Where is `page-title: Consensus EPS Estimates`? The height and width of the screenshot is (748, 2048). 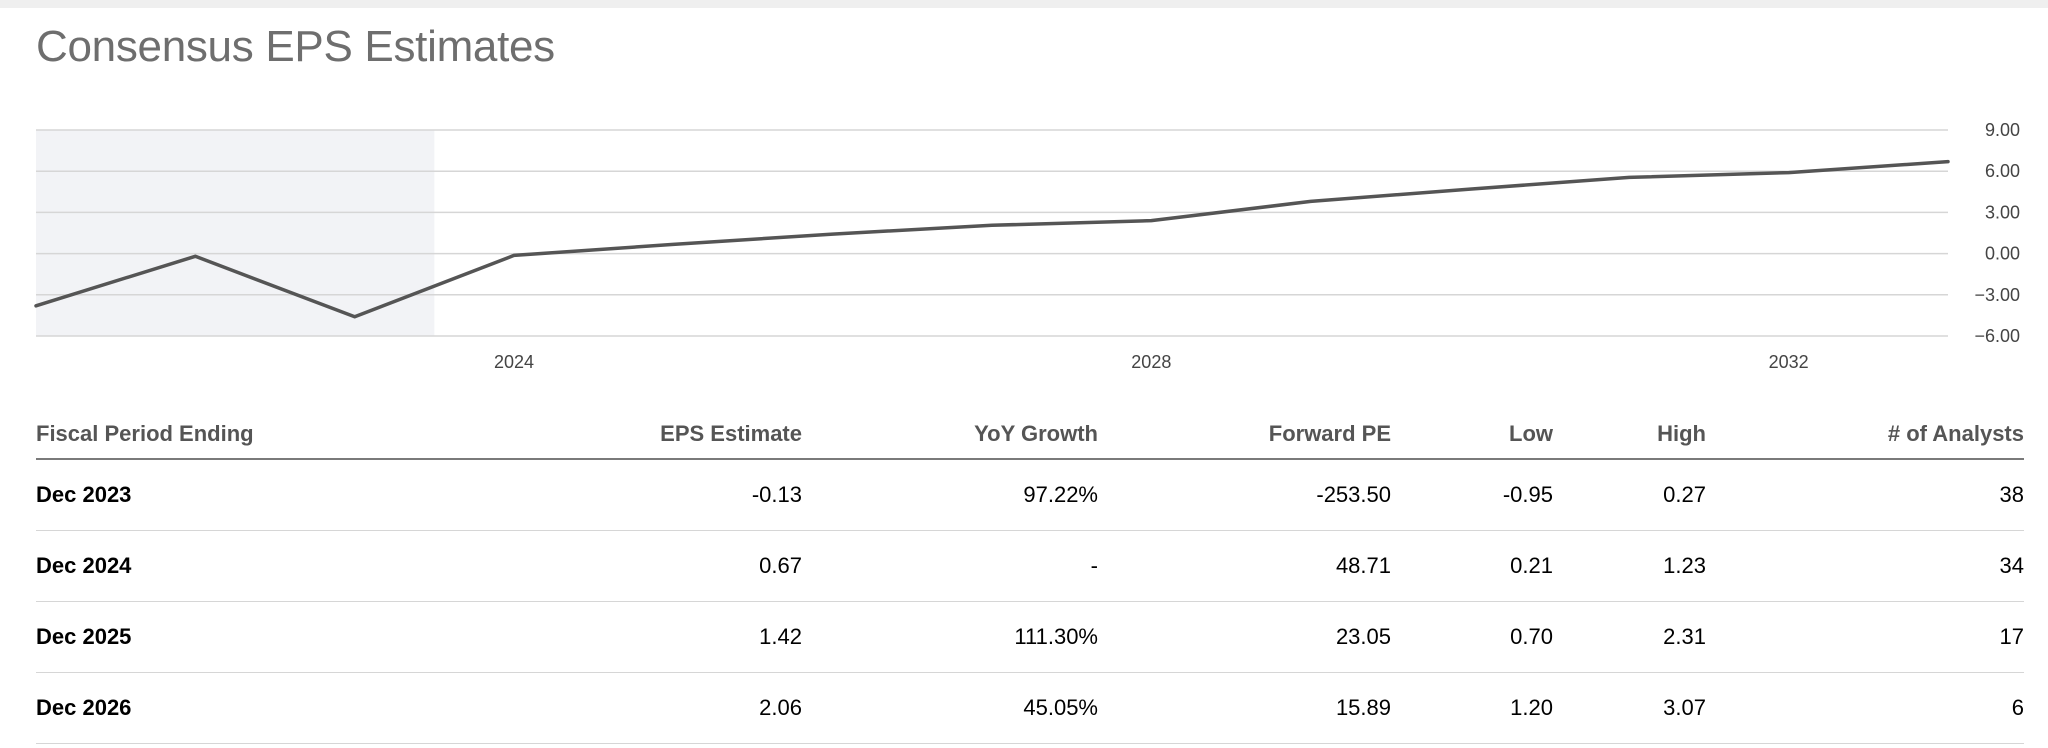
page-title: Consensus EPS Estimates is located at coordinates (295, 46).